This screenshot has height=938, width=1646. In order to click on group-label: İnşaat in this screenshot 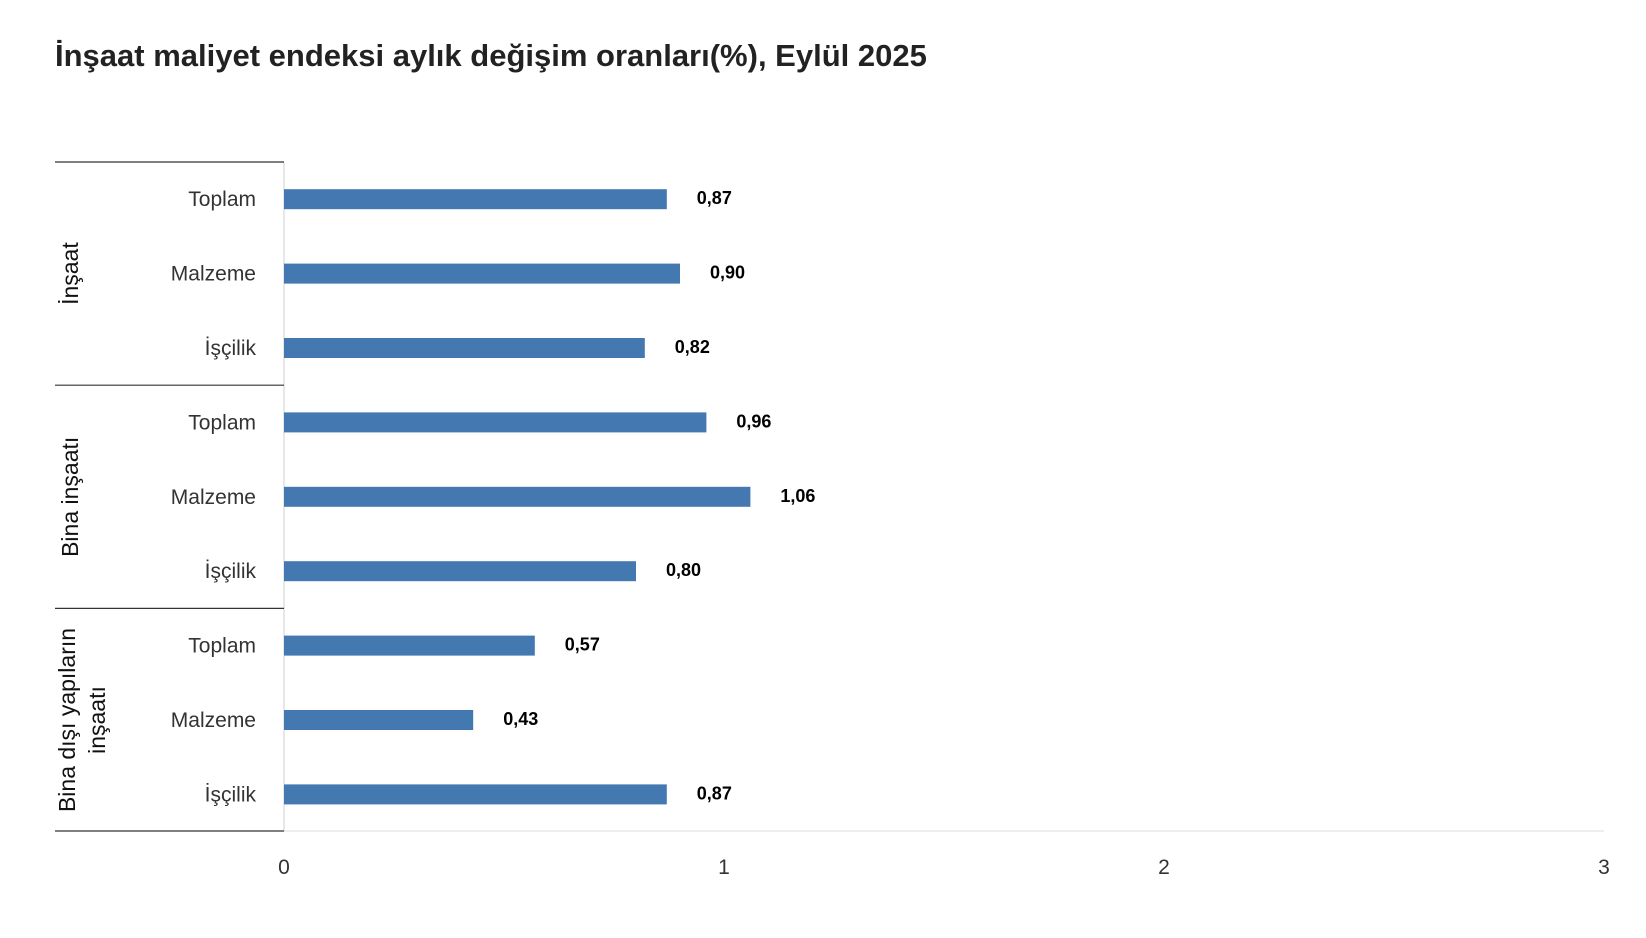, I will do `click(70, 273)`.